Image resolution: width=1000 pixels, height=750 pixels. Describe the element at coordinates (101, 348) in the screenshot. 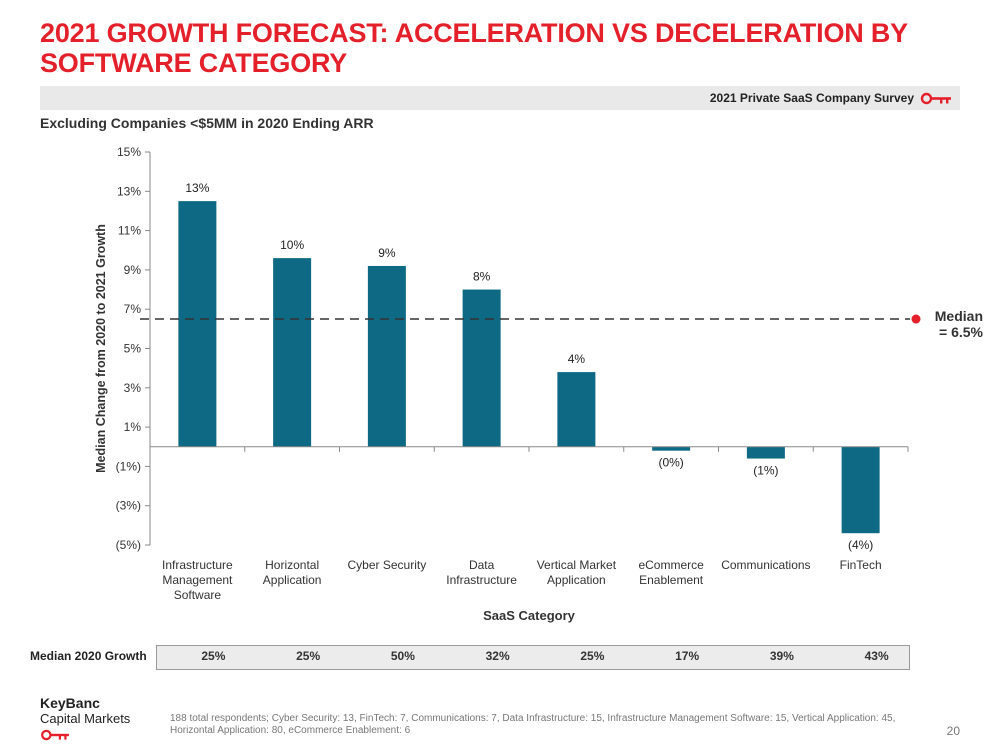

I see `y-axis-title: Median Change from 2020 to 2021 Growth` at that location.